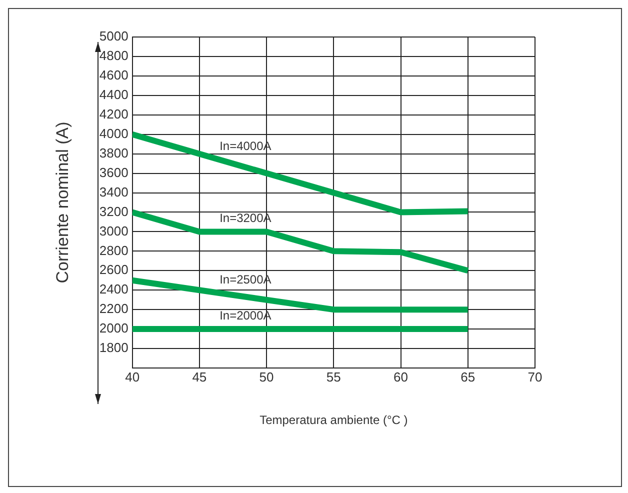 This screenshot has width=628, height=493. What do you see at coordinates (113, 289) in the screenshot?
I see `y-tick-label: 2400` at bounding box center [113, 289].